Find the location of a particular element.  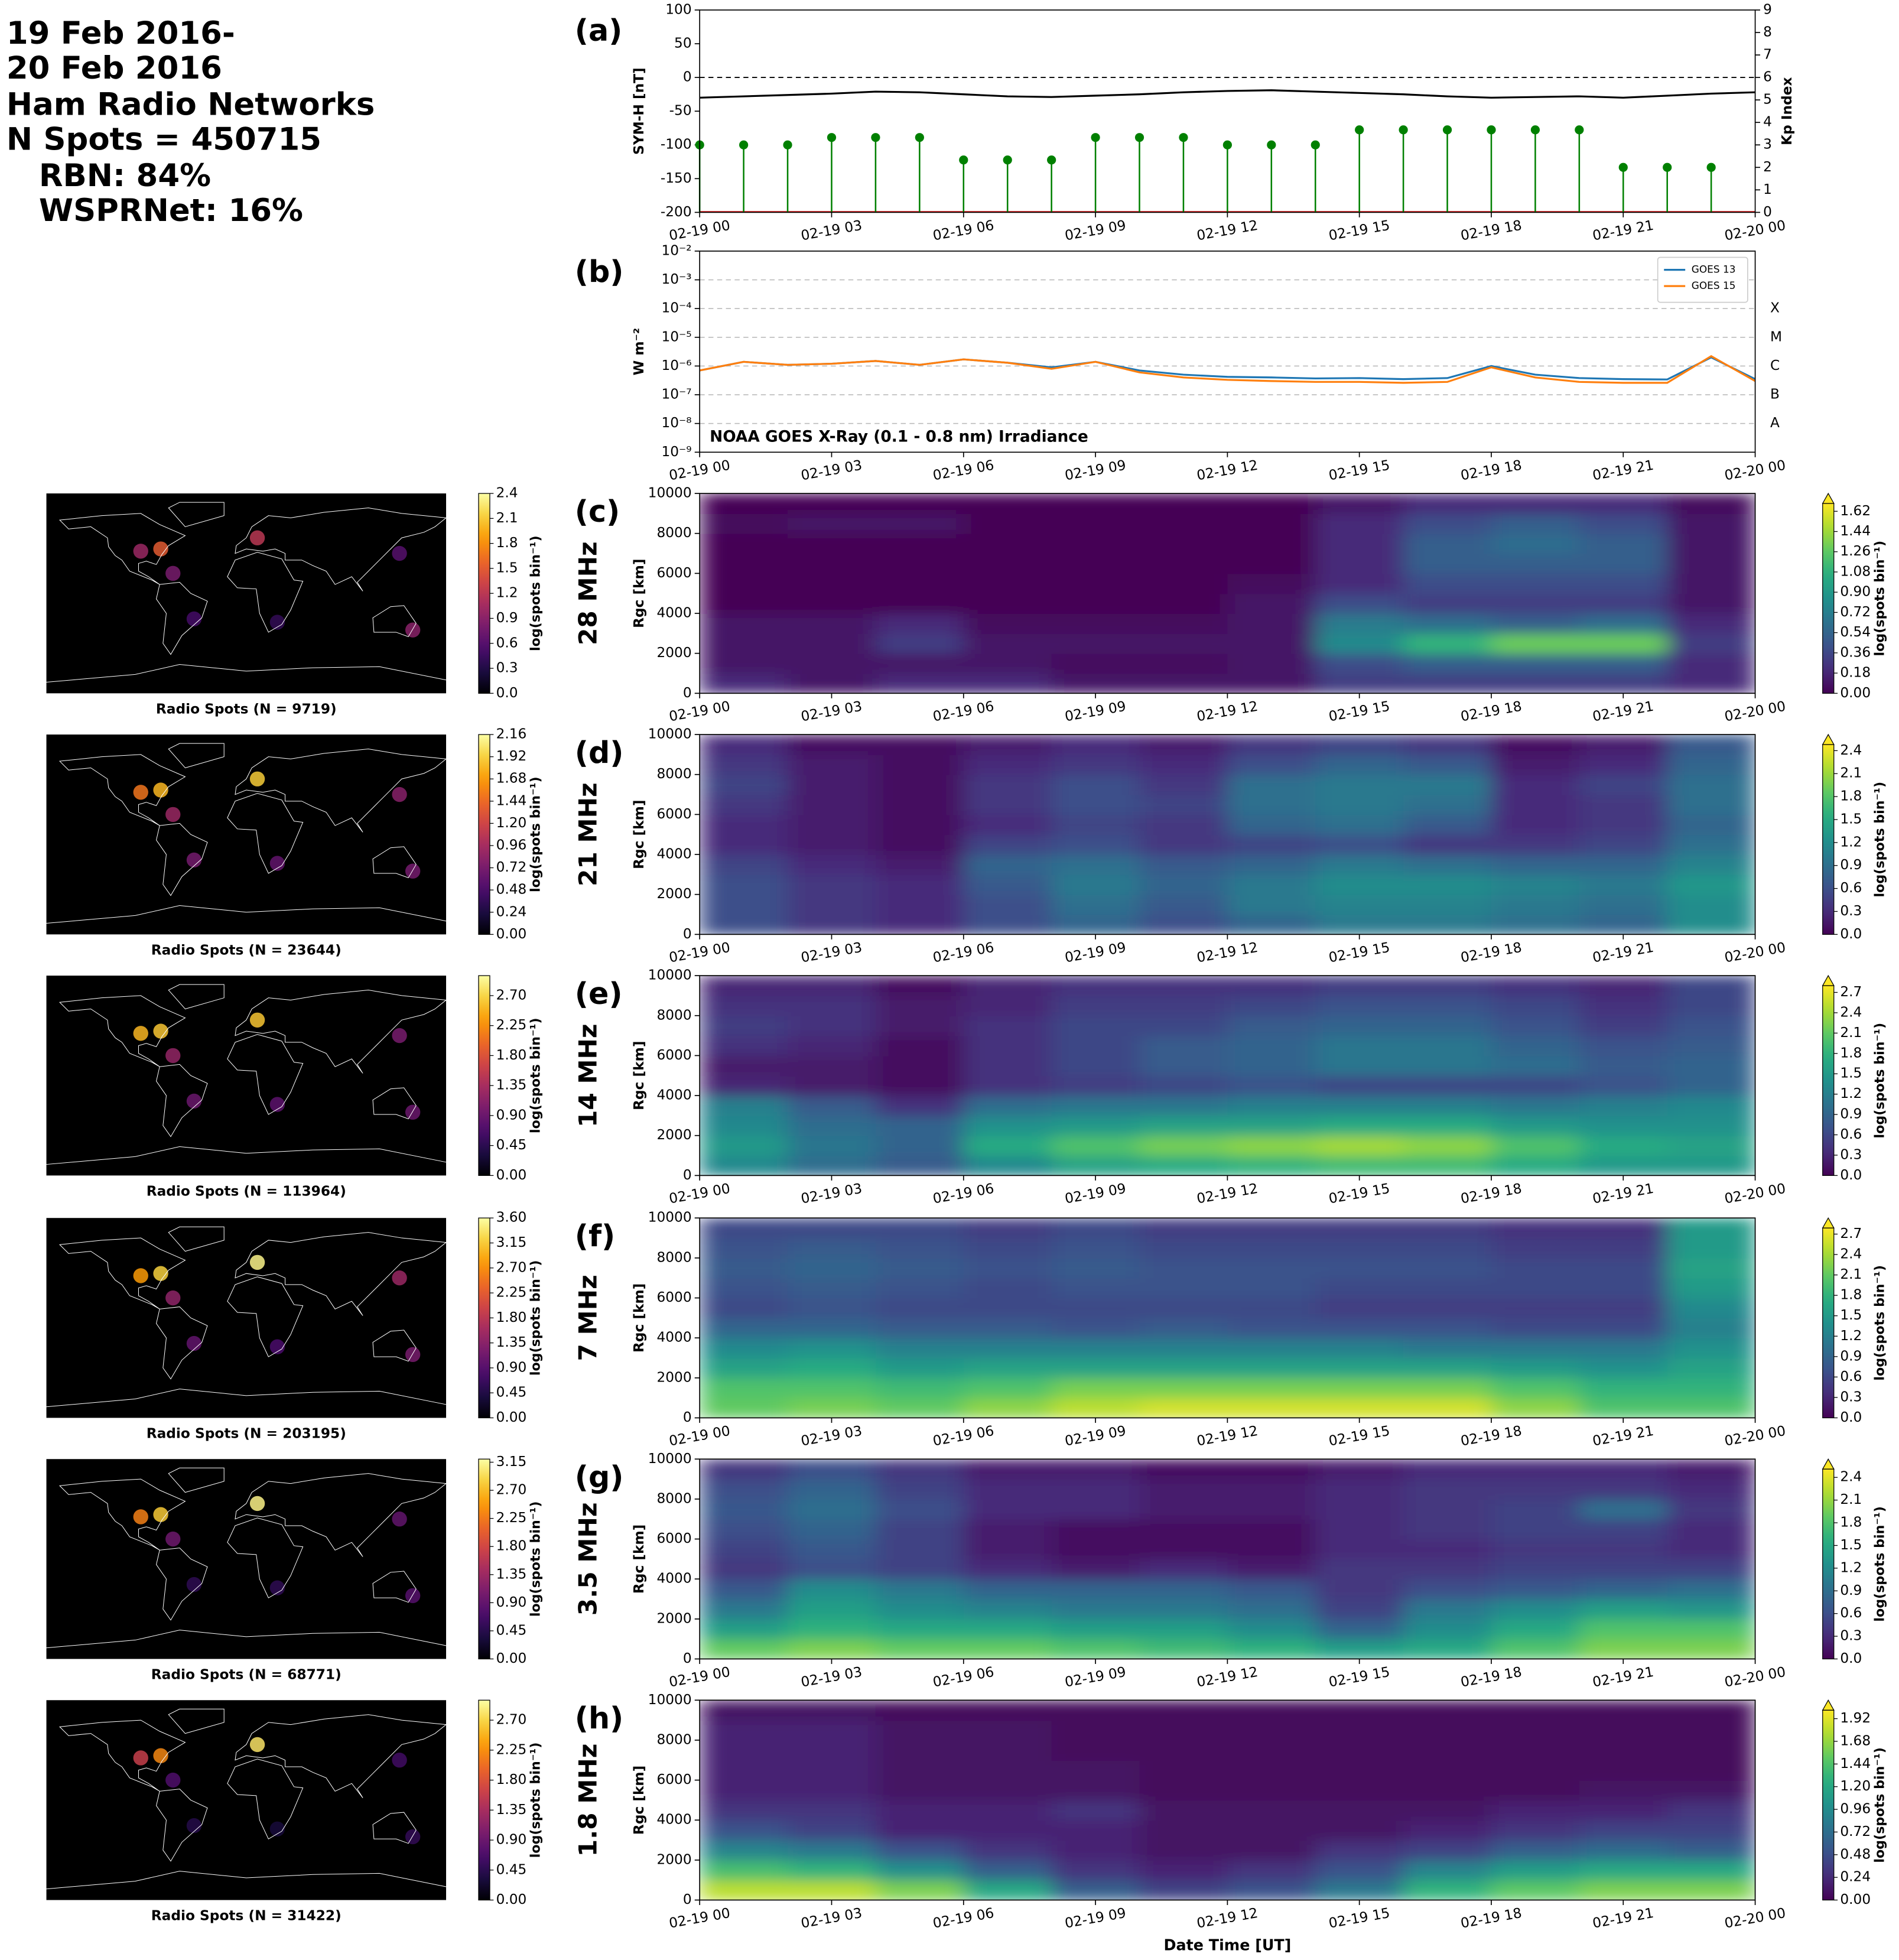

colorbar-tick-label: 0.0 is located at coordinates (1851, 1417).